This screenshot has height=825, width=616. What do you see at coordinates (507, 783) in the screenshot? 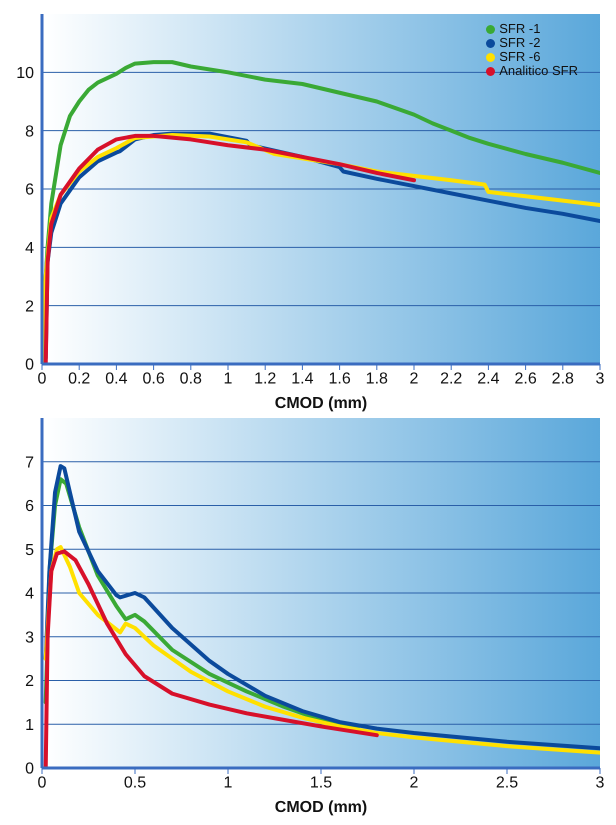
I see `x-tick-label: 2.5` at bounding box center [507, 783].